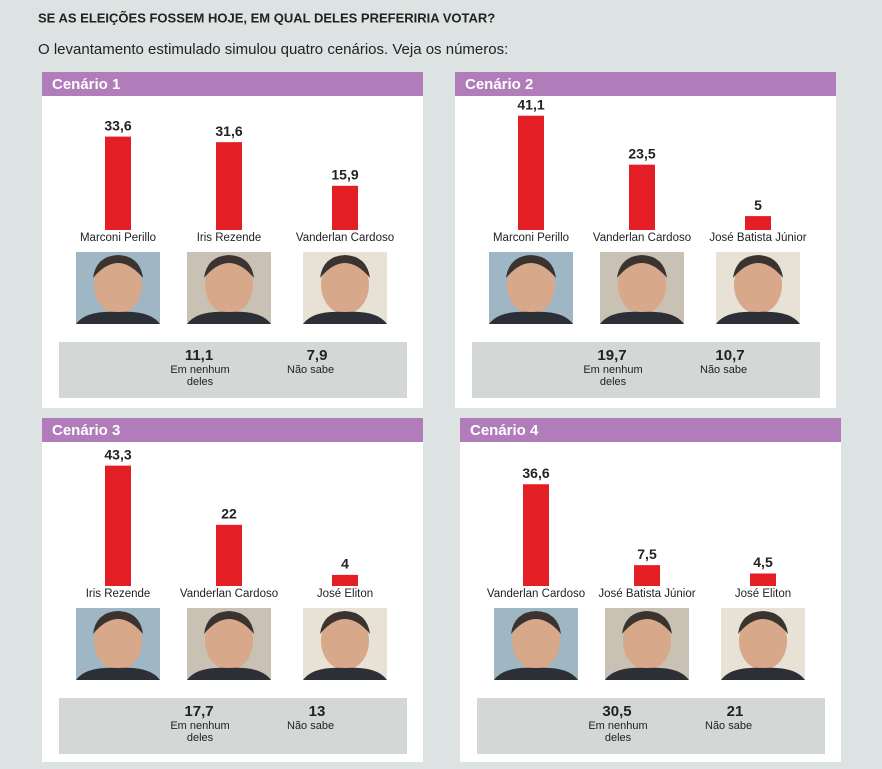 The width and height of the screenshot is (882, 769). Describe the element at coordinates (611, 355) in the screenshot. I see `other-value: 19,7` at that location.